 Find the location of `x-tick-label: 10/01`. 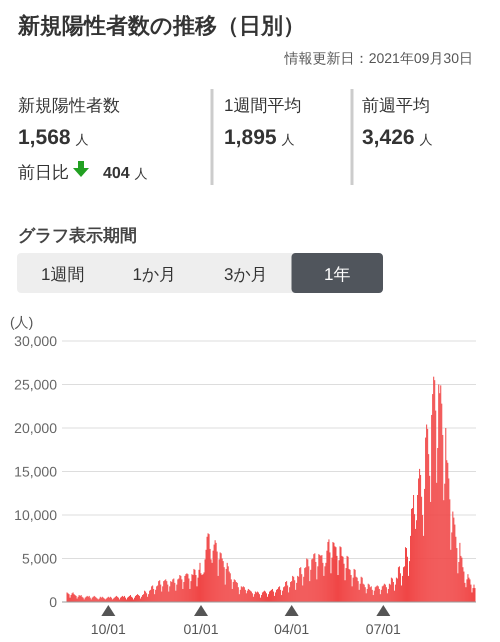

x-tick-label: 10/01 is located at coordinates (108, 629).